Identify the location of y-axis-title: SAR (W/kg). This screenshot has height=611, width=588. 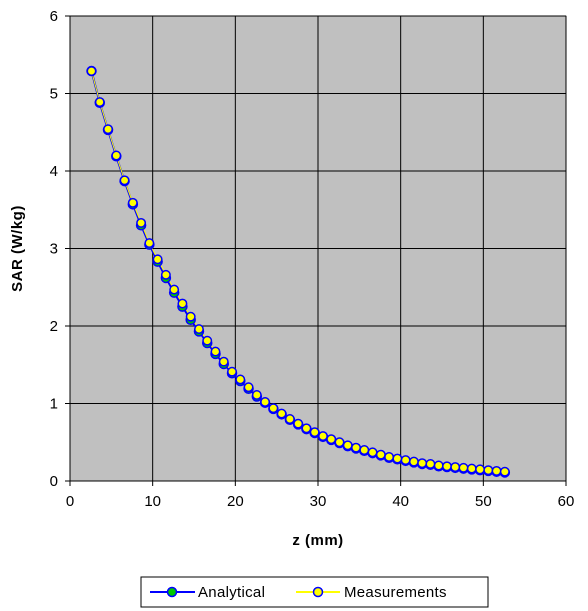
(17, 248).